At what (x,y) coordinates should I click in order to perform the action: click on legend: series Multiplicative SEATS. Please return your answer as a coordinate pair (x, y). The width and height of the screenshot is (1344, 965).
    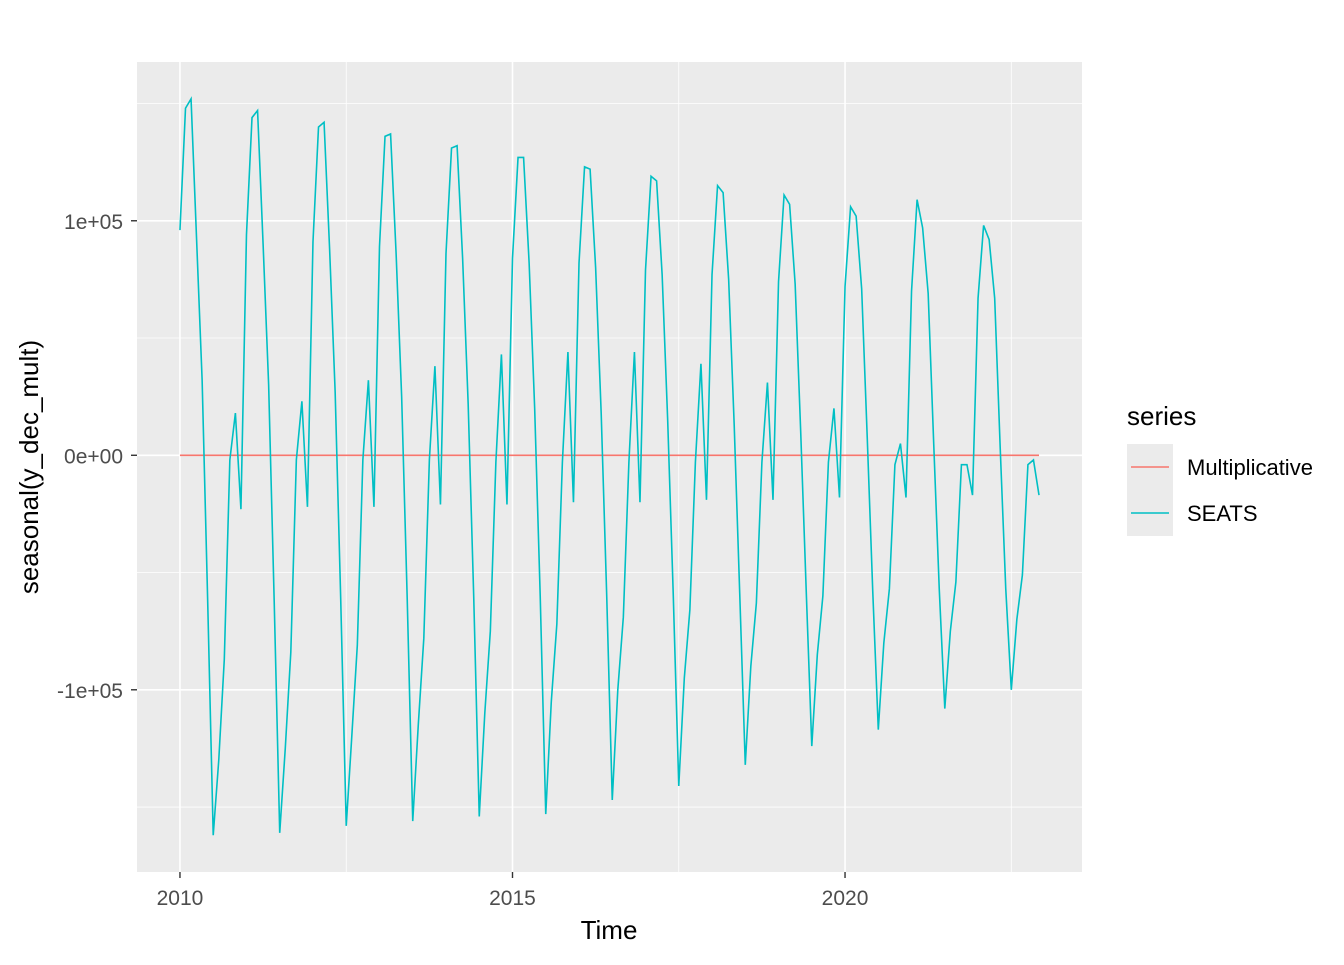
    Looking at the image, I should click on (1220, 468).